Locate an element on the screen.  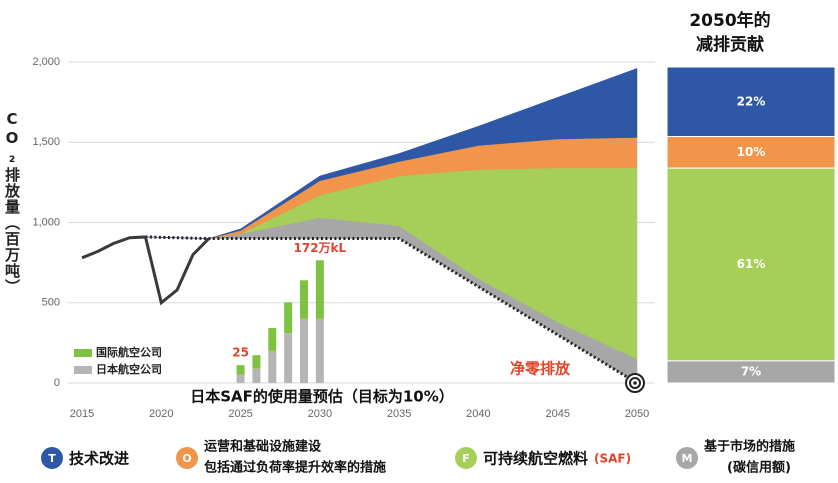
contribution-label: 7% is located at coordinates (751, 371).